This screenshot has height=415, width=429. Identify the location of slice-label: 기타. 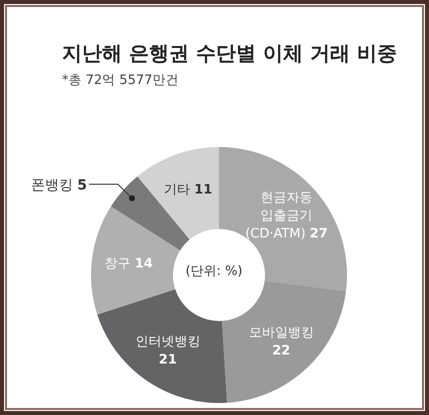
(177, 189).